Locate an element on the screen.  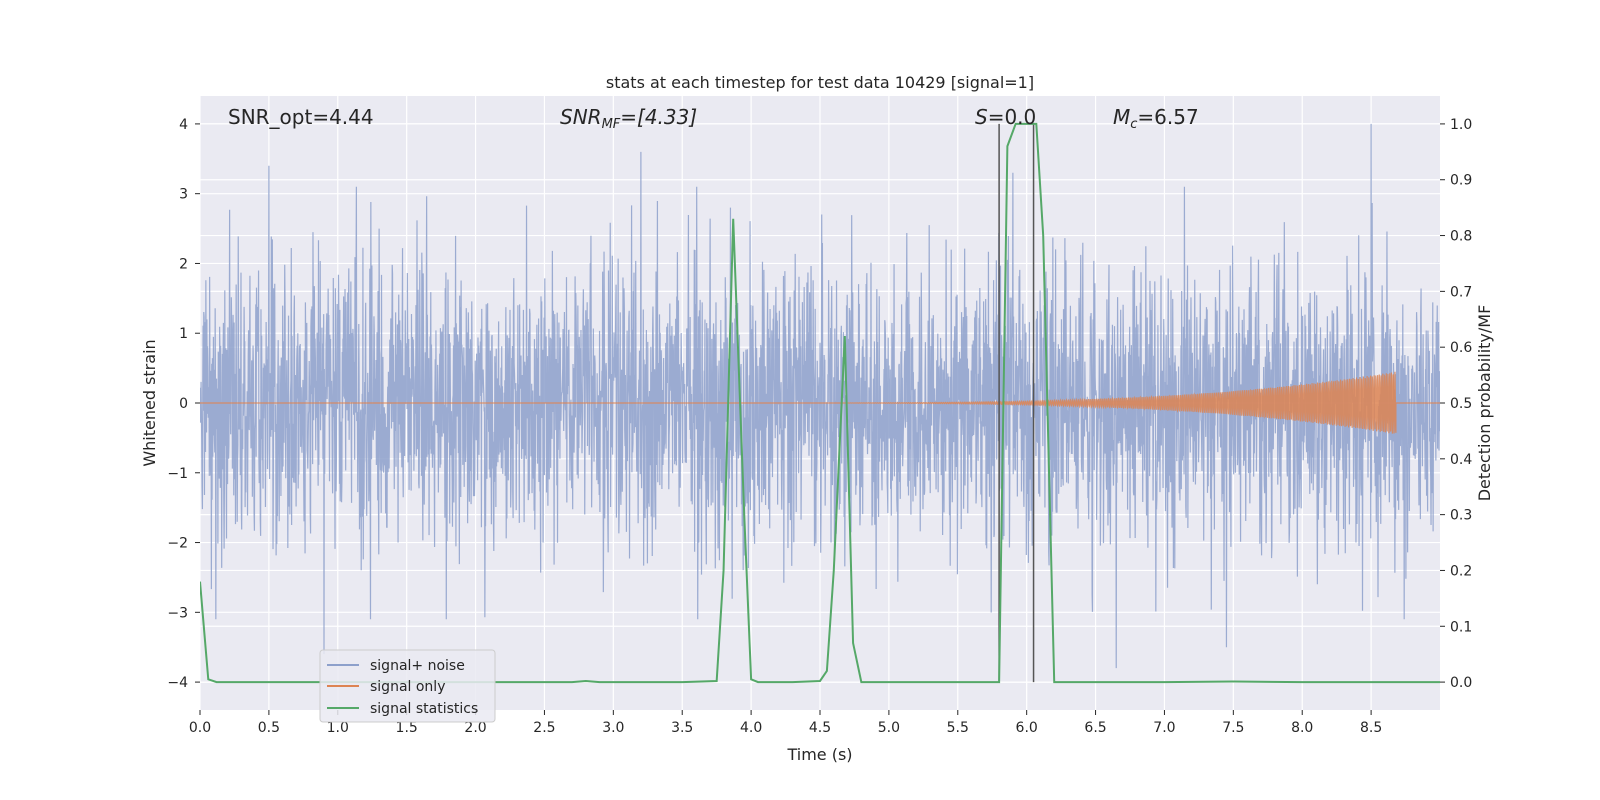
legend-label-statistics: signal statistics is located at coordinates (424, 709).